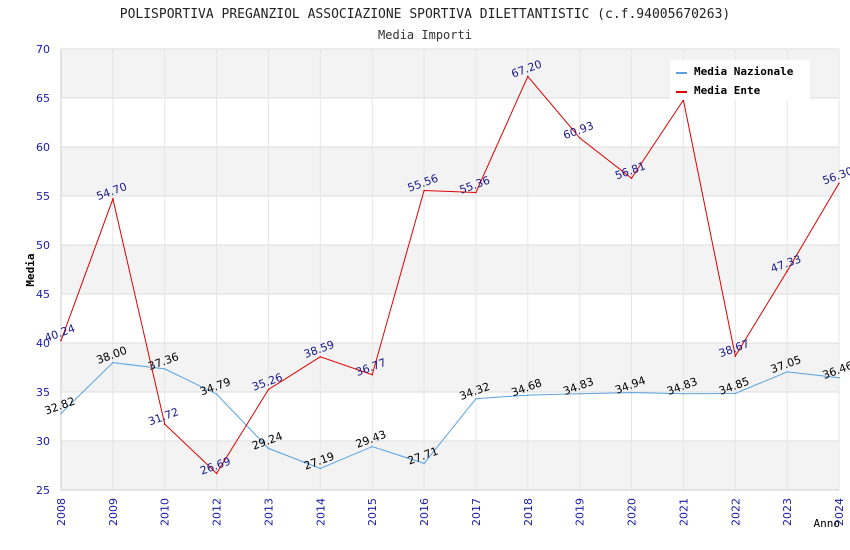 The width and height of the screenshot is (850, 550). I want to click on x-tick-label: 2010, so click(165, 512).